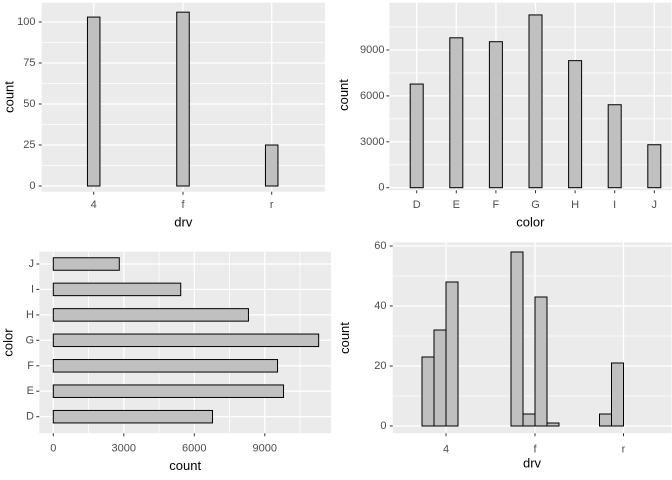 Image resolution: width=672 pixels, height=480 pixels. What do you see at coordinates (417, 205) in the screenshot?
I see `x-tick-label: D` at bounding box center [417, 205].